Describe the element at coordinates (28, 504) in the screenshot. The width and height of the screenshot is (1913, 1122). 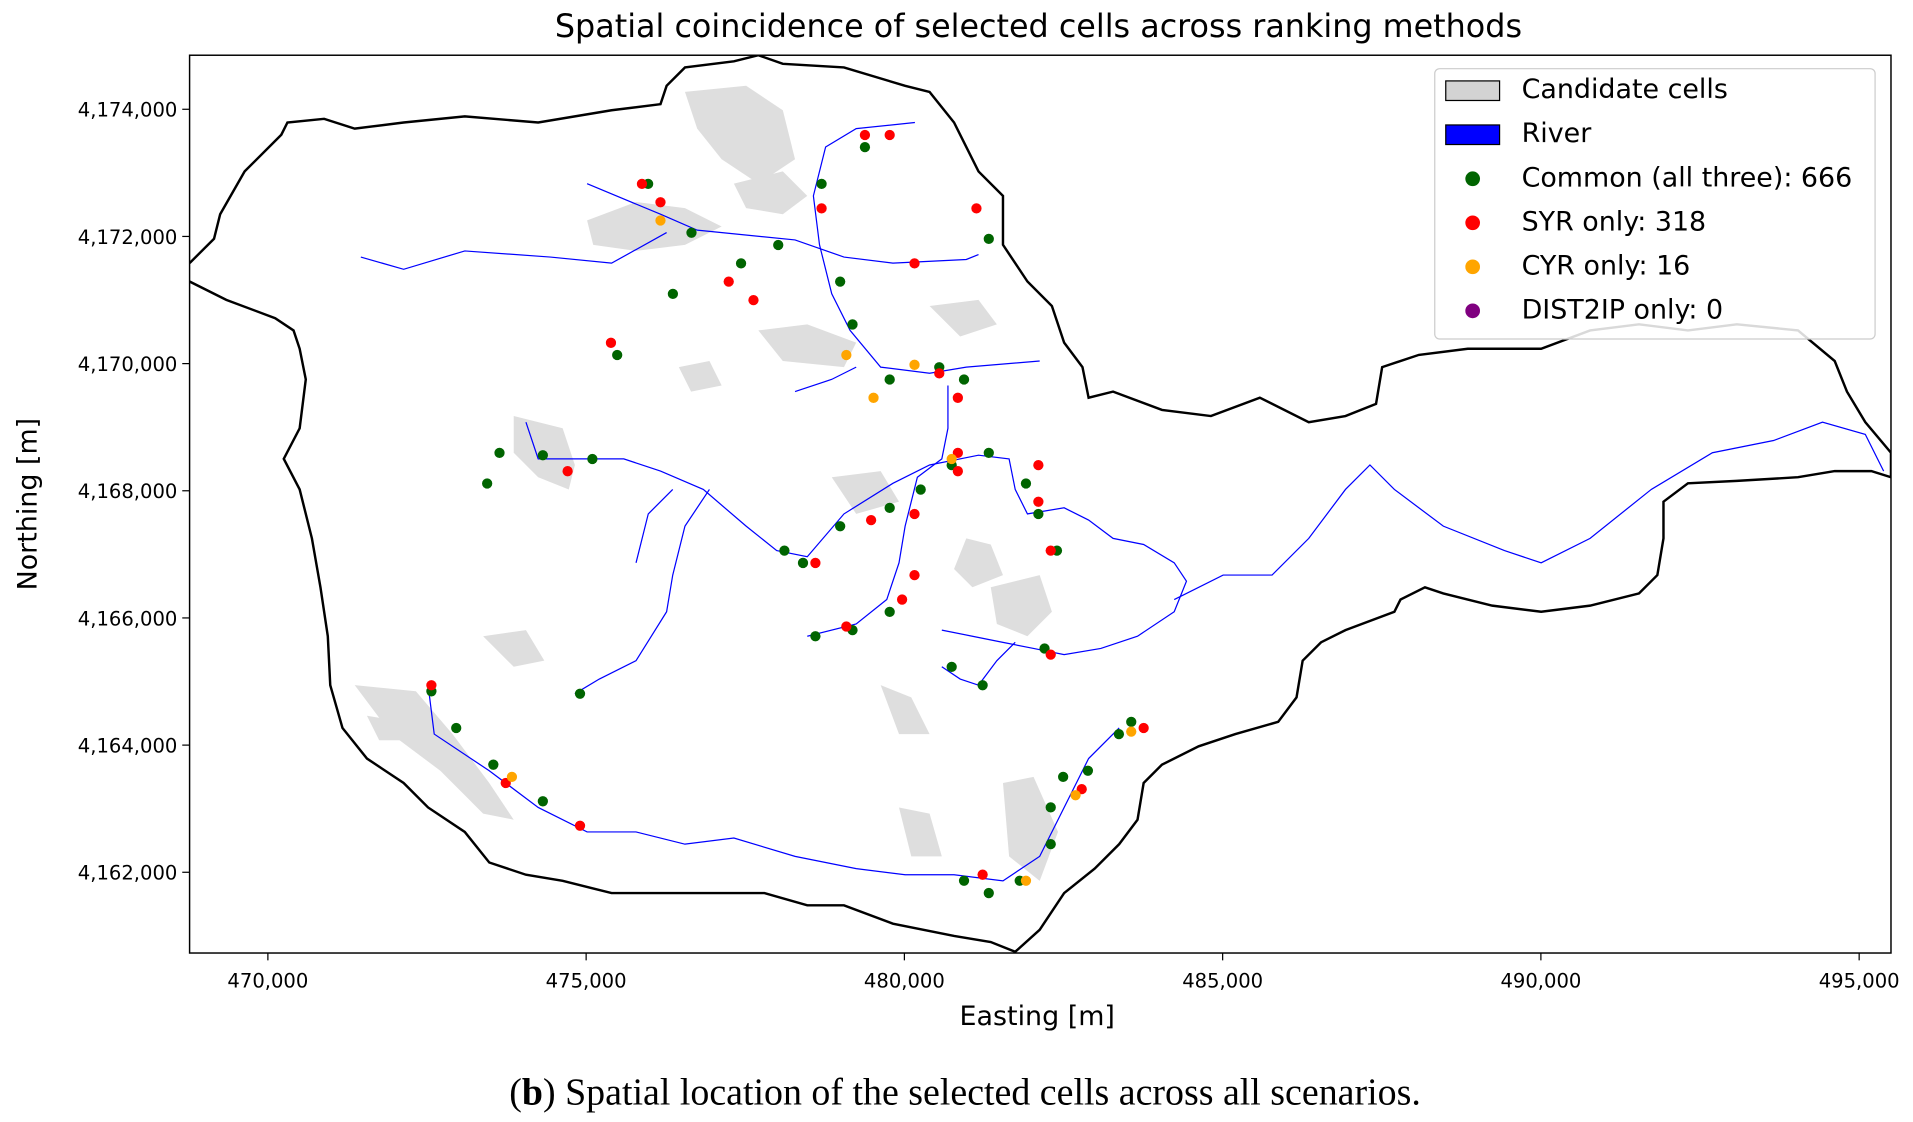
I see `y-axis-label: Northing [m]` at that location.